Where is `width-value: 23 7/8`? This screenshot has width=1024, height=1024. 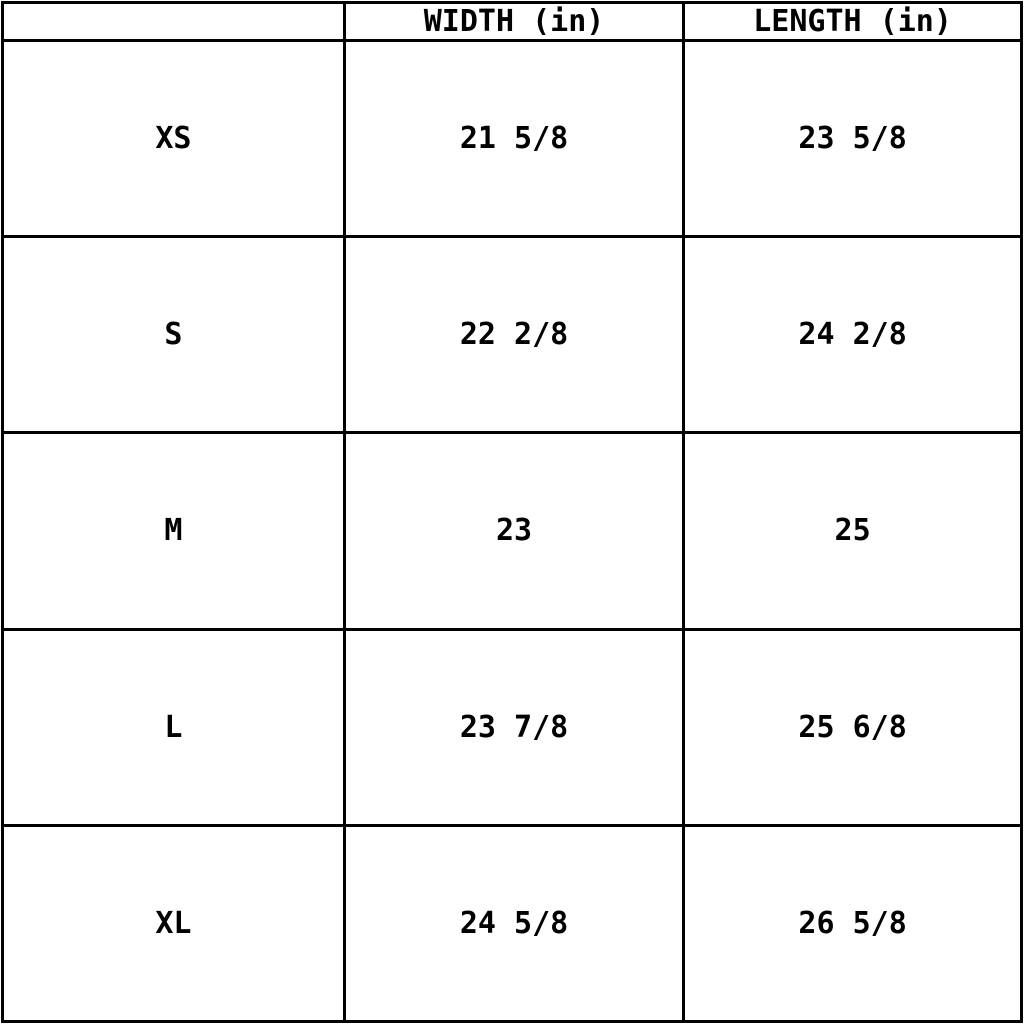 width-value: 23 7/8 is located at coordinates (514, 727).